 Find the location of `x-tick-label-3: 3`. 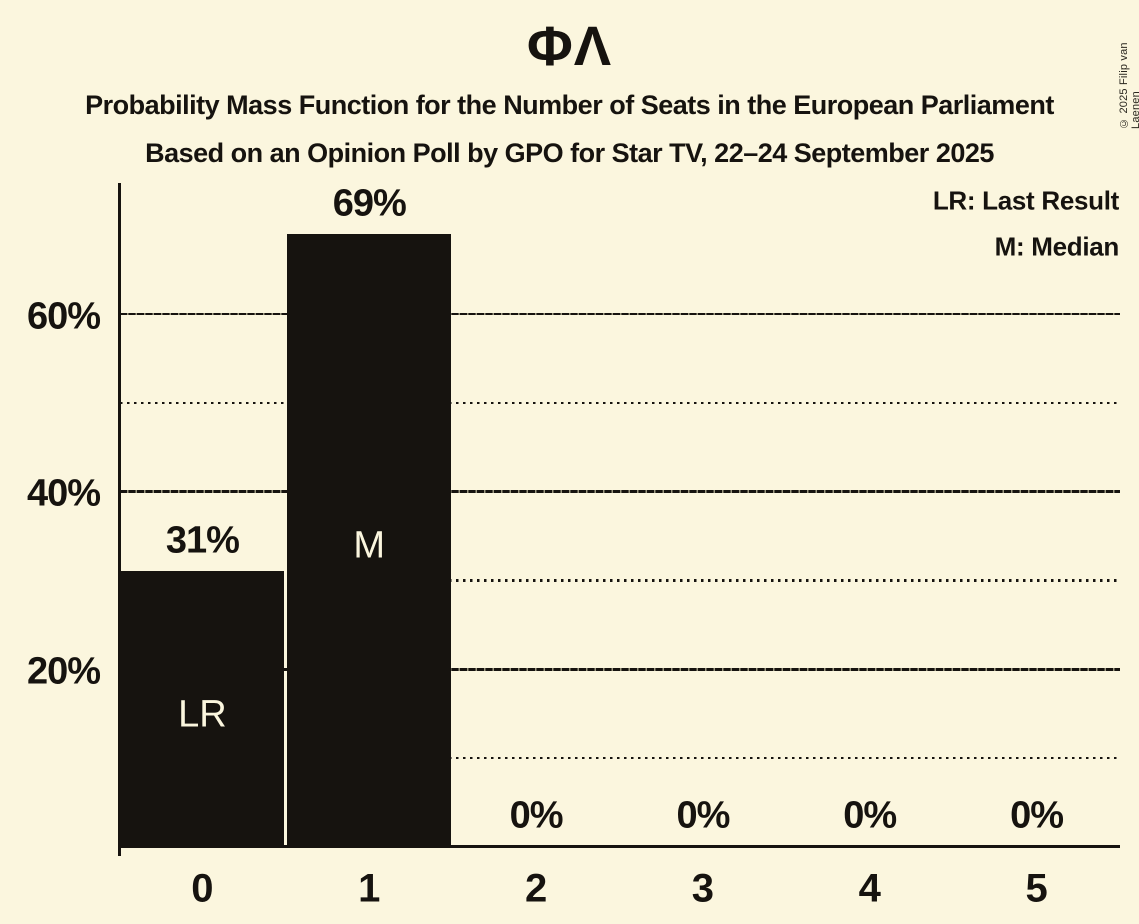

x-tick-label-3: 3 is located at coordinates (703, 888).